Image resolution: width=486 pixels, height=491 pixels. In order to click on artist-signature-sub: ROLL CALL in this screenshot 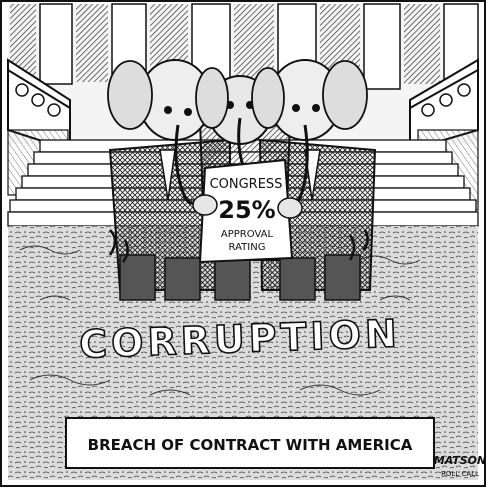, I will do `click(460, 474)`.